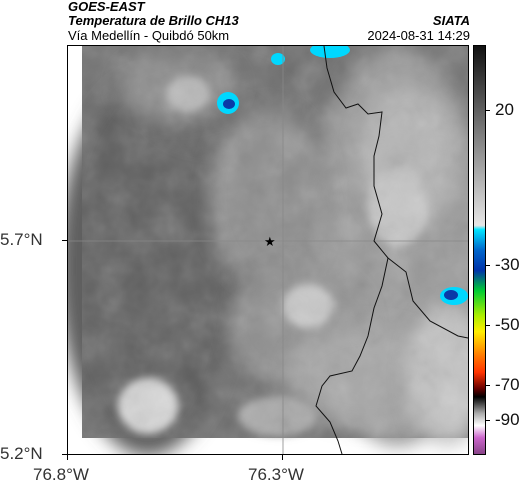 This screenshot has height=491, width=526. I want to click on reference-point-marker: ★, so click(270, 242).